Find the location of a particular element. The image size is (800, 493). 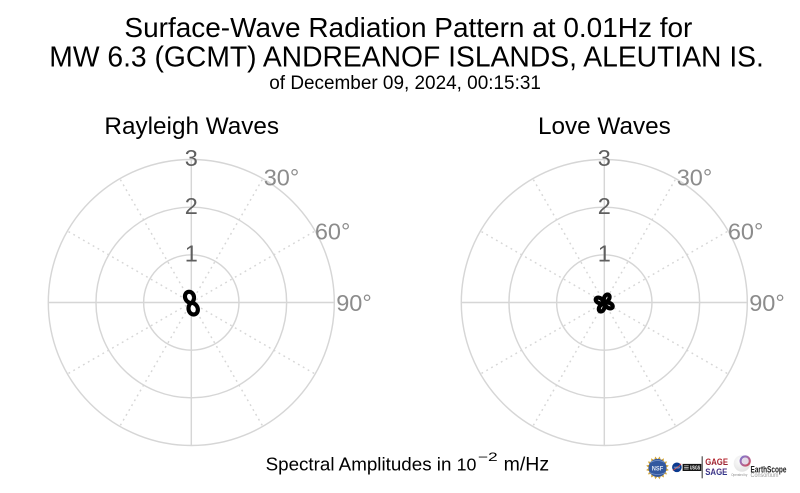

svg-text: USGS is located at coordinates (695, 469).